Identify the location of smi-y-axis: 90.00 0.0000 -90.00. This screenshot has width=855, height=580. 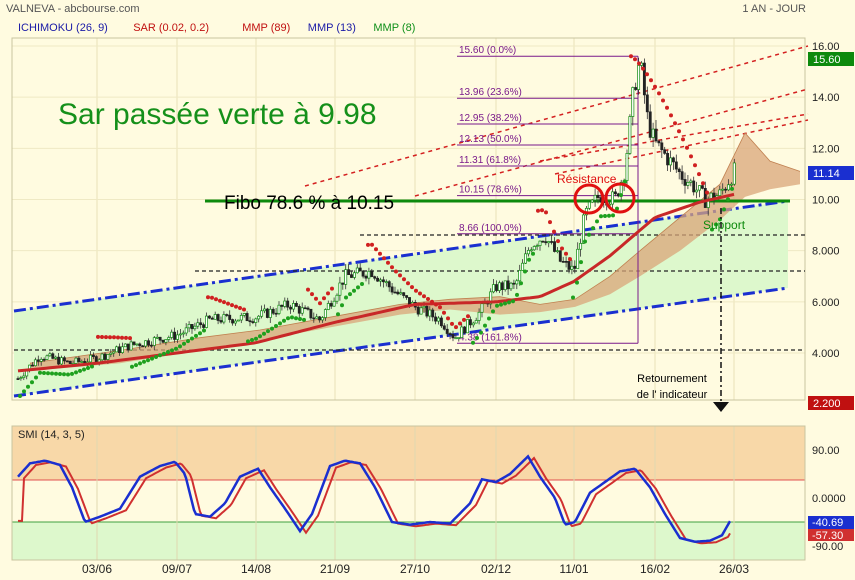
(829, 499).